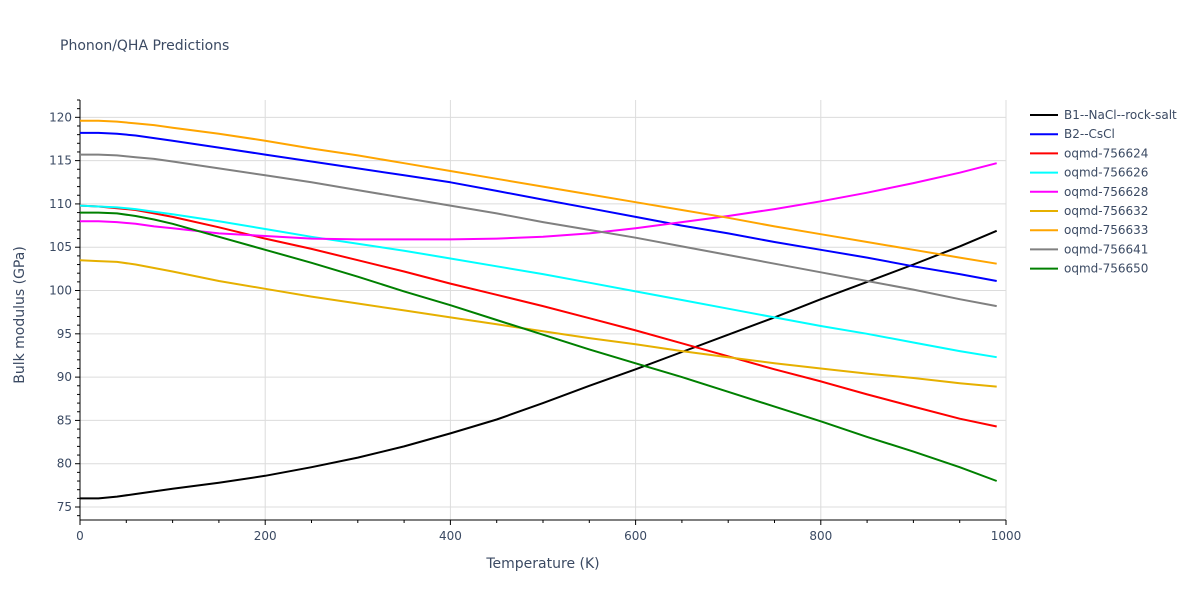 This screenshot has width=1200, height=604. I want to click on y-tick-label: 80, so click(64, 464).